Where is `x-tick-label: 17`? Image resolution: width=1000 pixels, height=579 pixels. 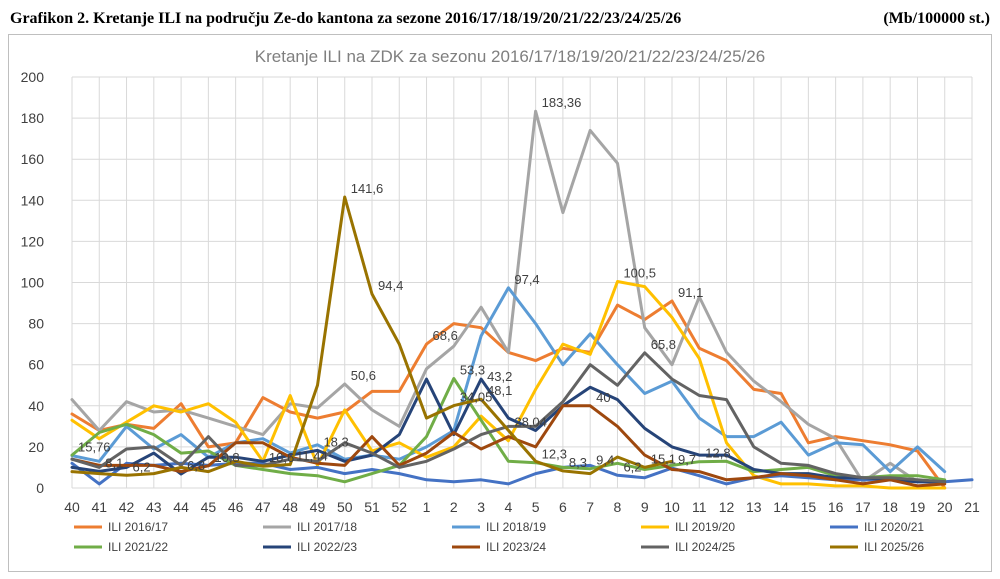 x-tick-label: 17 is located at coordinates (863, 507).